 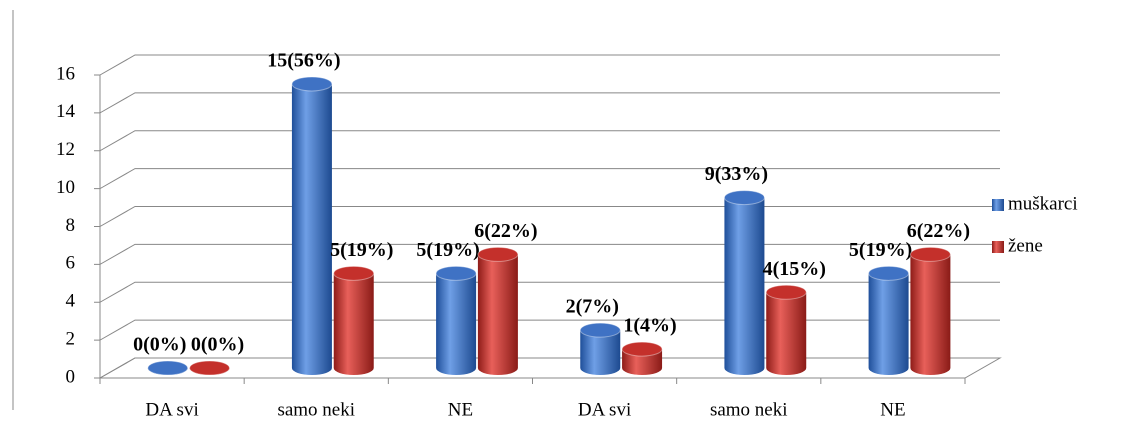 I want to click on y-tick-label: 12, so click(x=65, y=149).